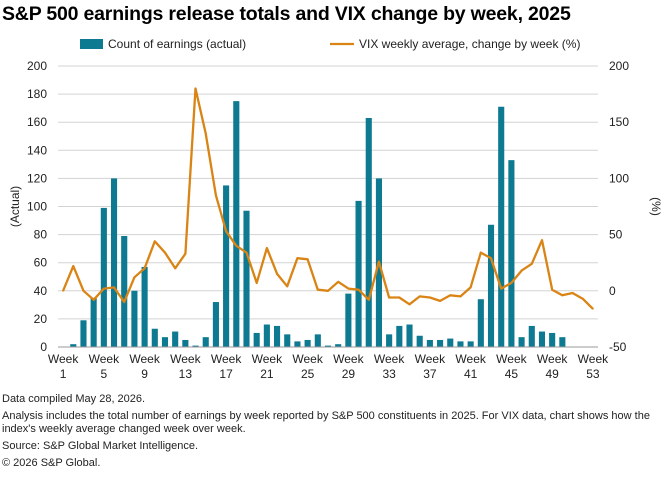 The width and height of the screenshot is (662, 480). I want to click on left-tick-label: 140, so click(37, 150).